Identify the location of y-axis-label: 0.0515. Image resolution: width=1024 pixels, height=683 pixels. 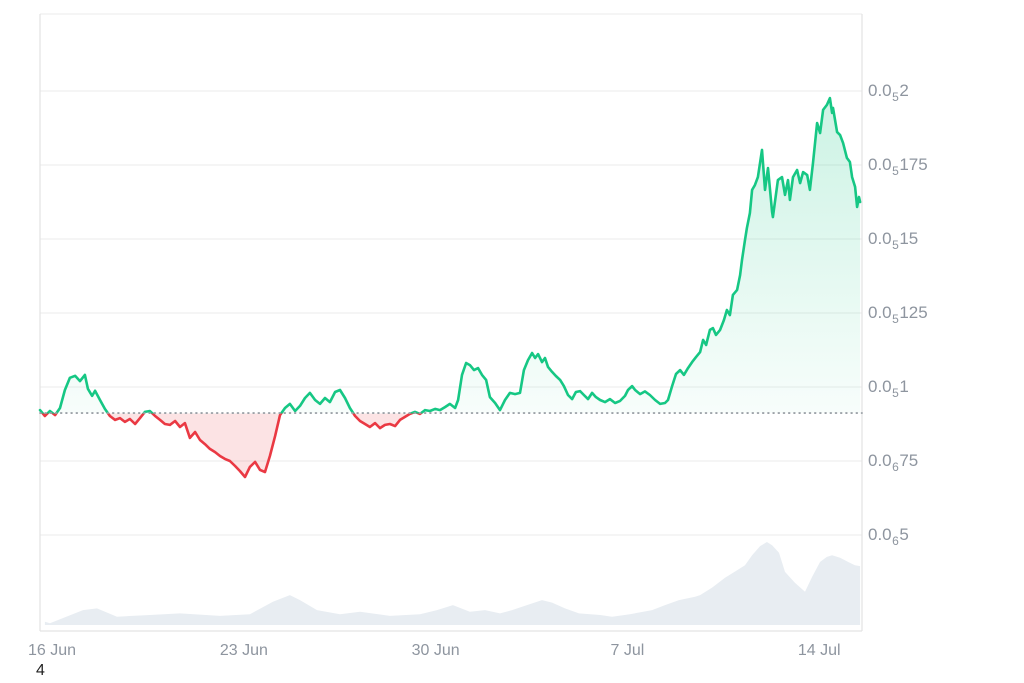
(893, 240).